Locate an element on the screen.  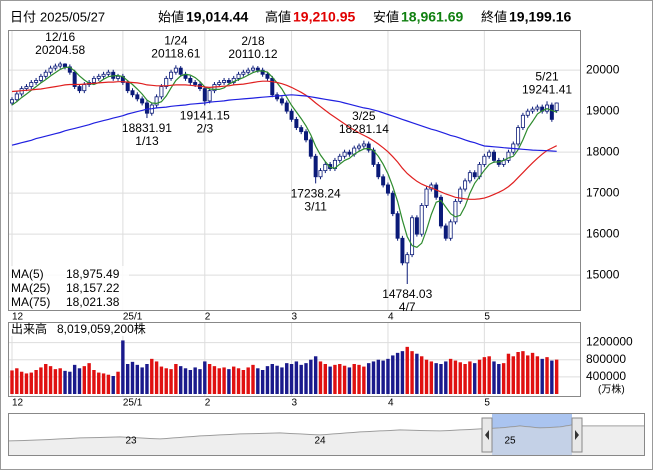
field-value: 19,210.95 is located at coordinates (324, 17).